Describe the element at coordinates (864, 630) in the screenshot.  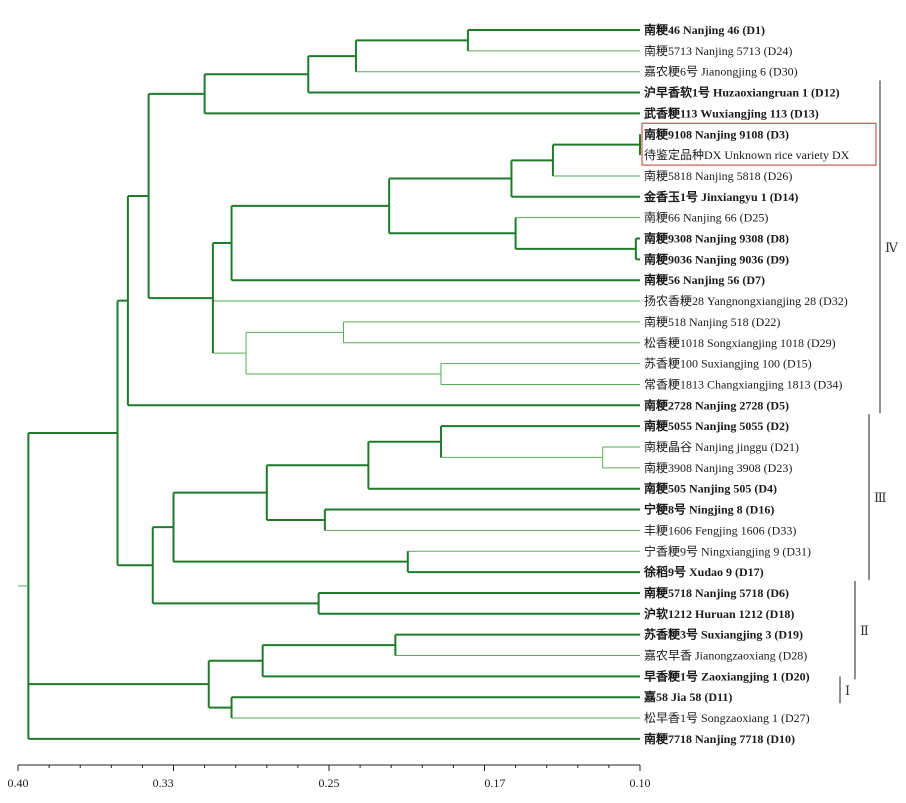
I see `group-label: Ⅱ` at that location.